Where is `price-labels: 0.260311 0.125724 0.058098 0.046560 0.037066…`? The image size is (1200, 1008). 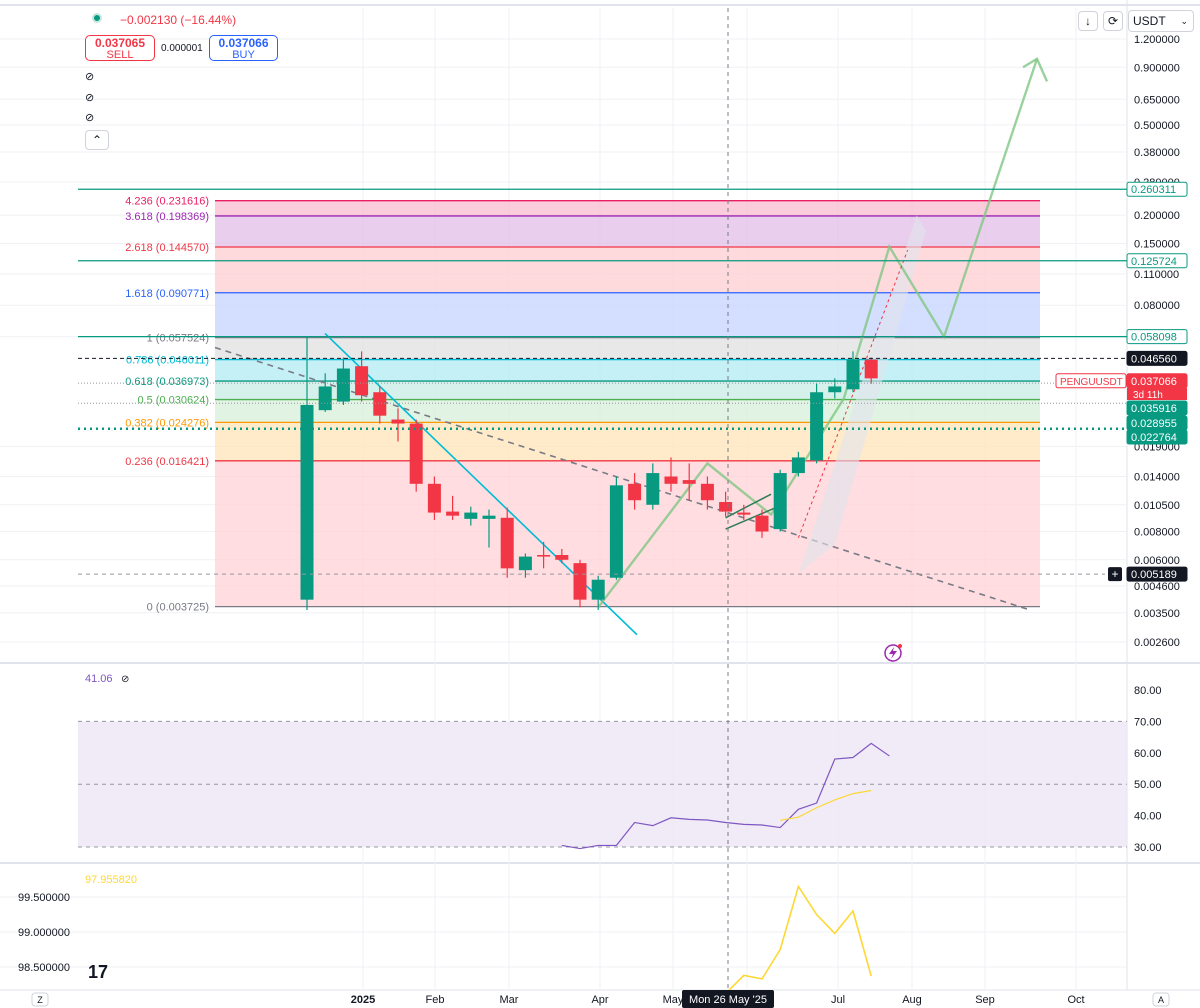 price-labels: 0.260311 0.125724 0.058098 0.046560 0.037066… is located at coordinates (1121, 381).